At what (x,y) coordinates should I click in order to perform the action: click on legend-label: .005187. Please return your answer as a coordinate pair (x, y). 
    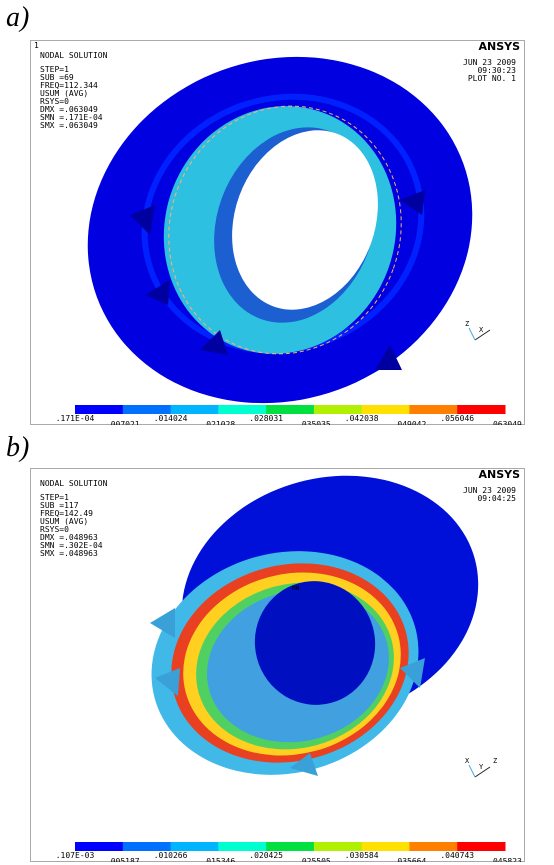
    Looking at the image, I should click on (123, 859).